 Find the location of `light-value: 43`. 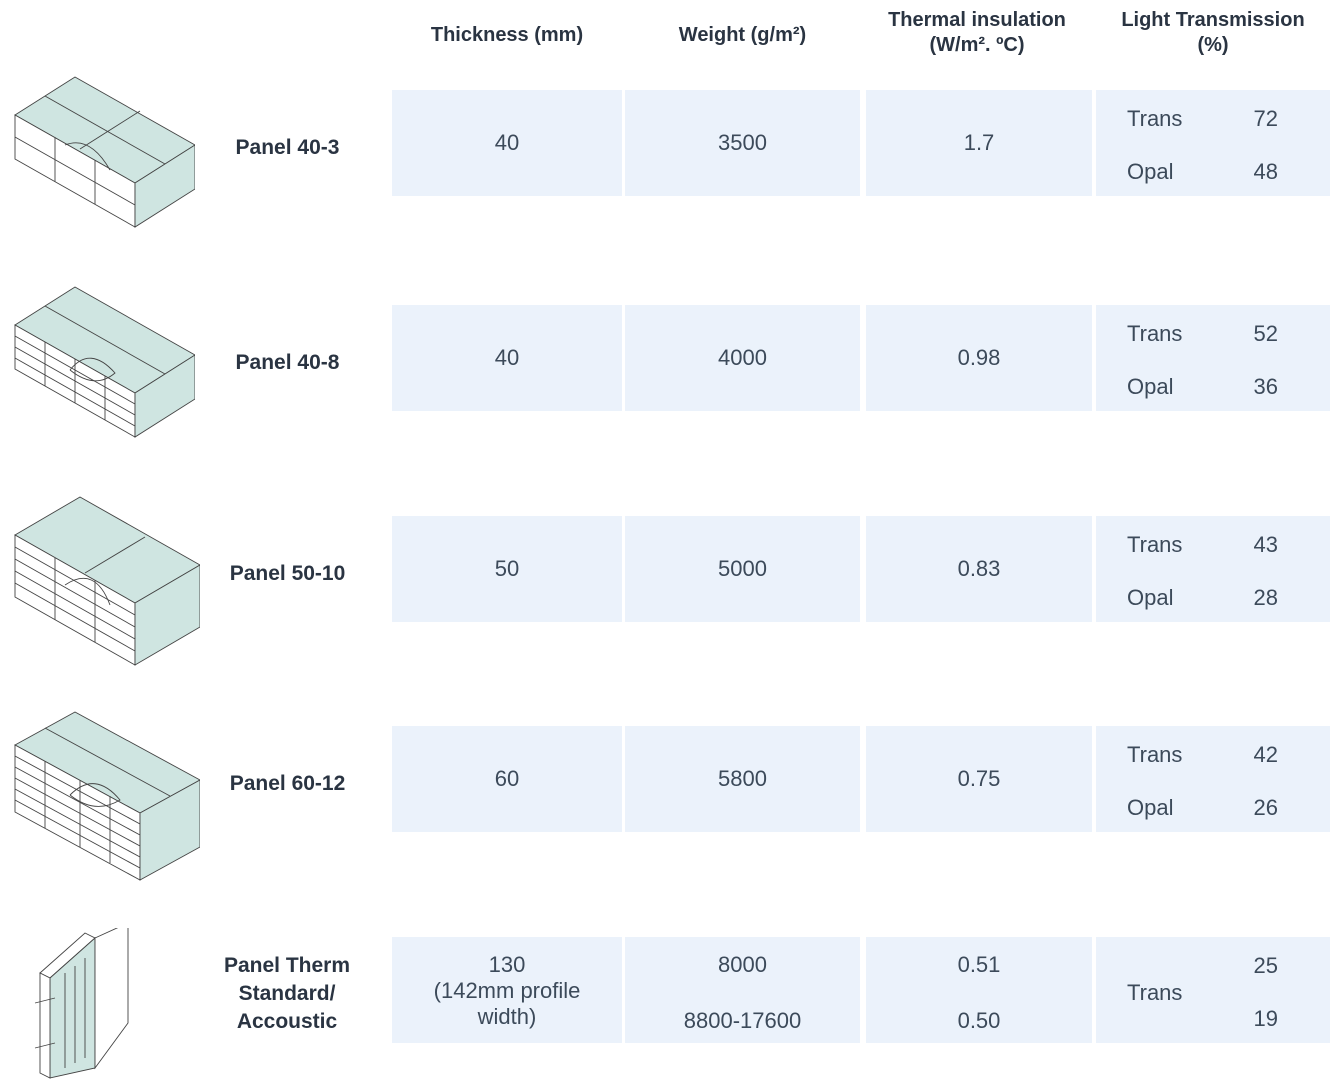

light-value: 43 is located at coordinates (1265, 544).